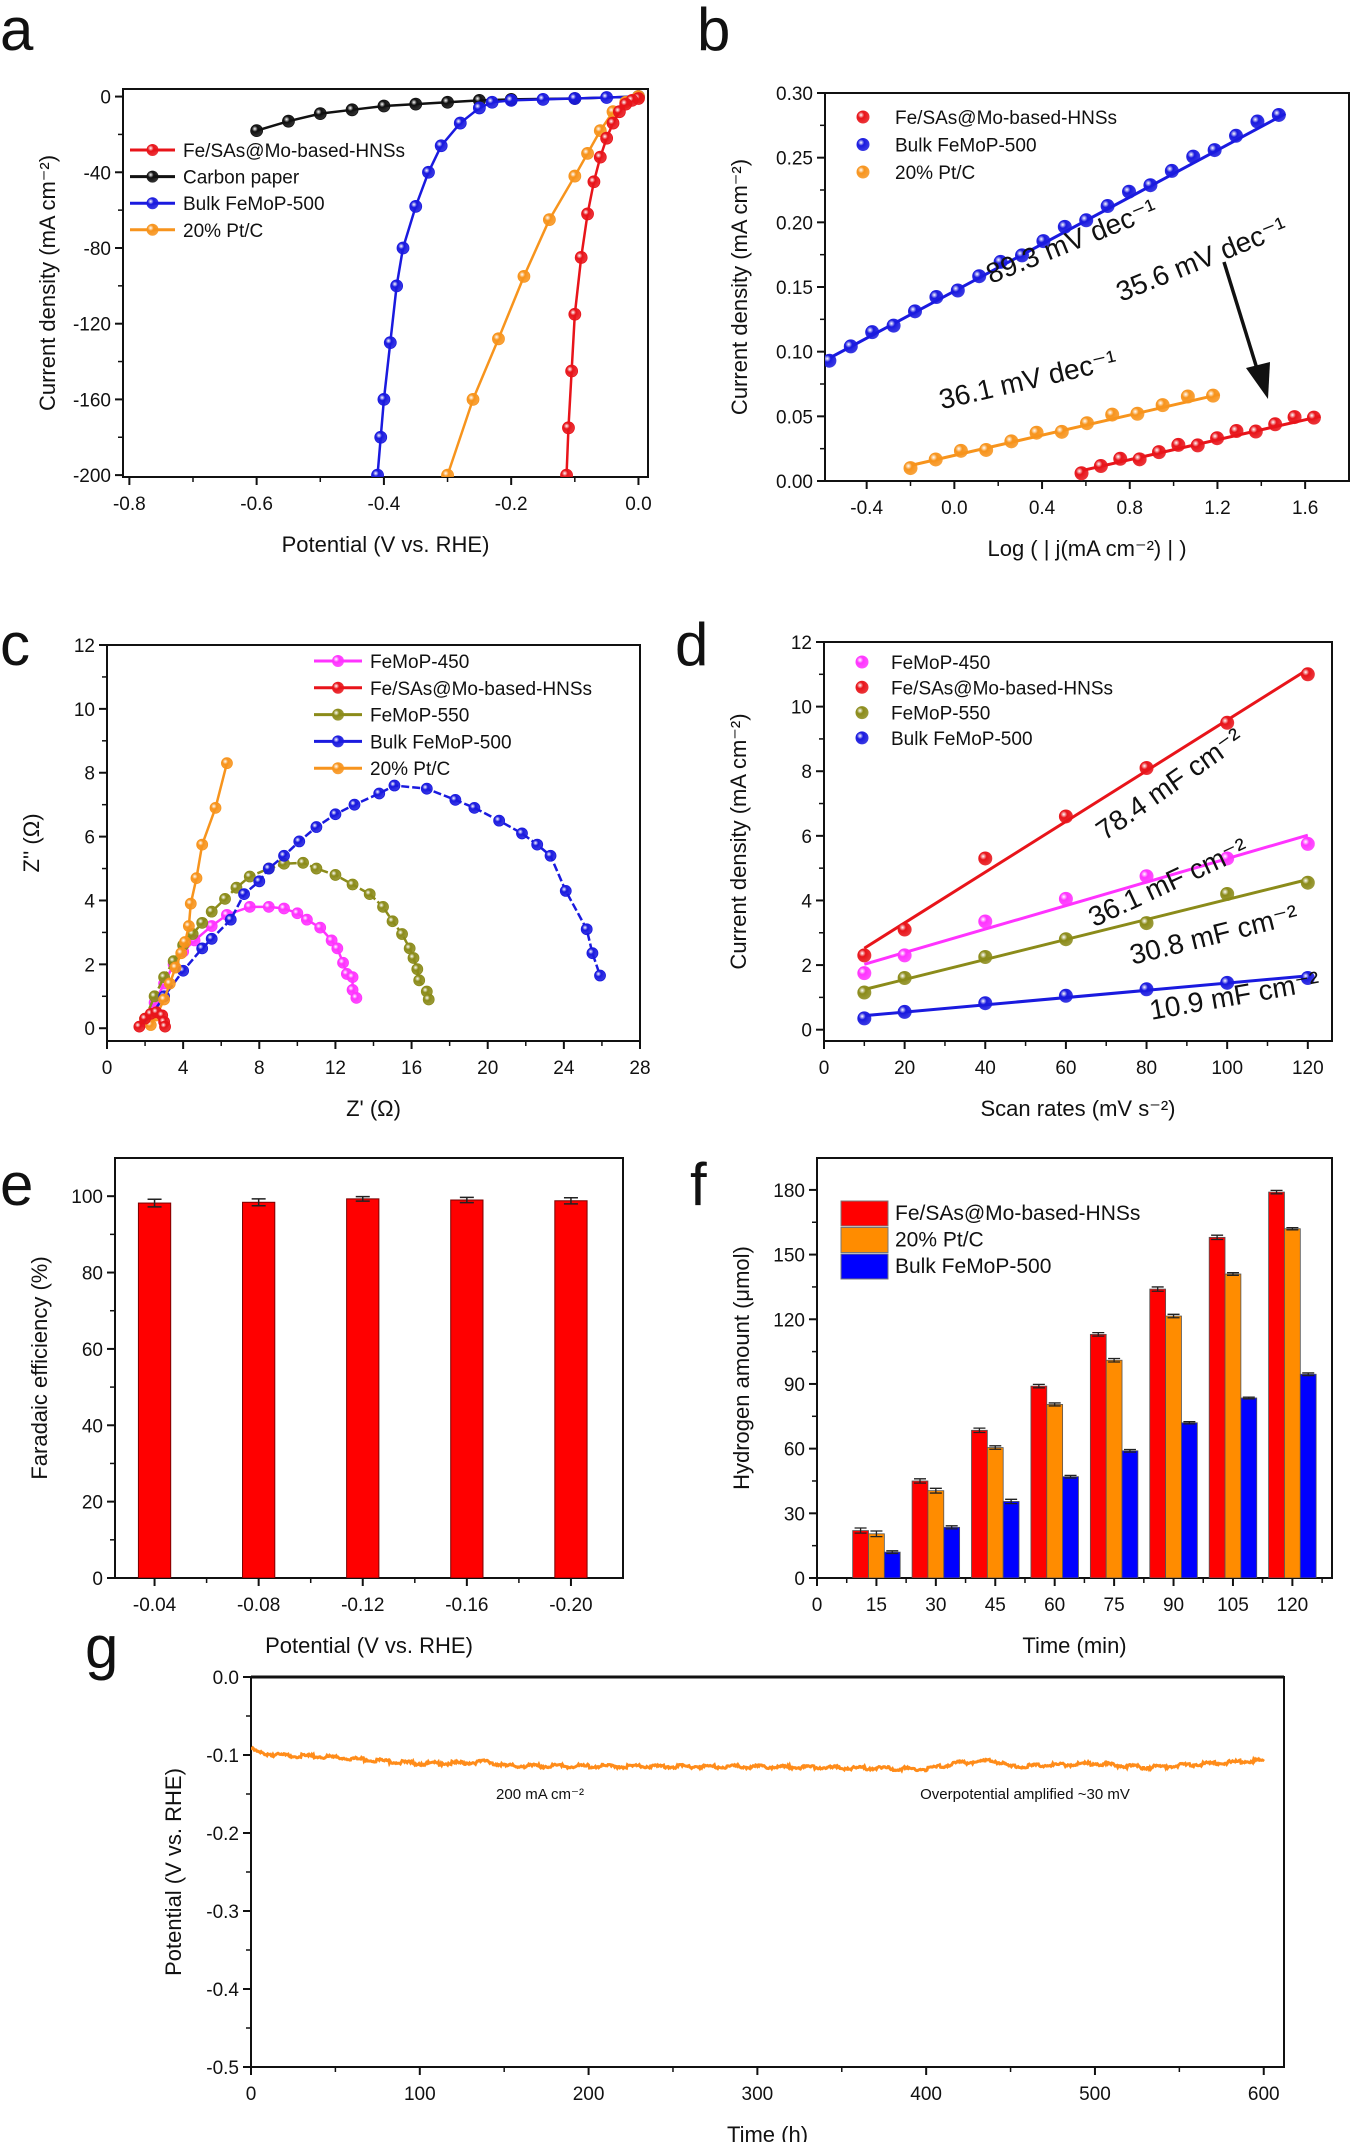  I want to click on y-tick-label: 20, so click(92, 1503).